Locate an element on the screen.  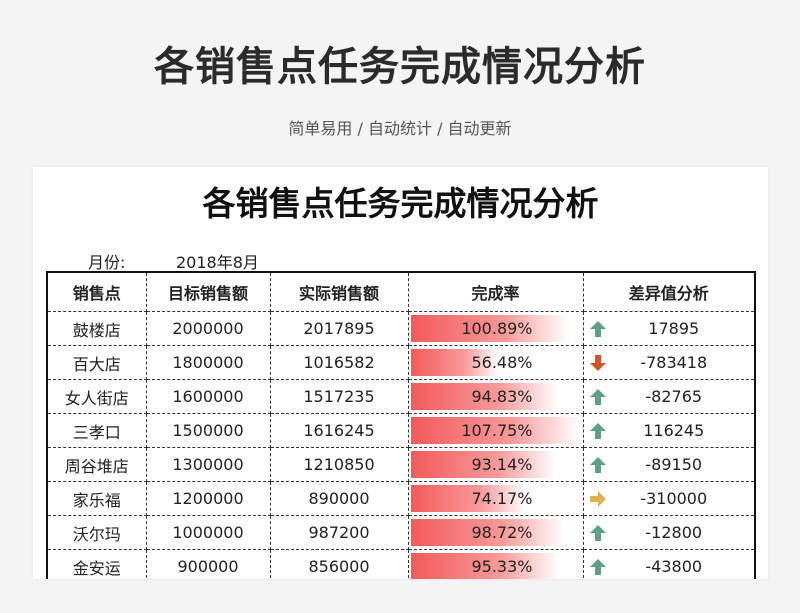
cell-rate: 56.48% is located at coordinates (495, 362).